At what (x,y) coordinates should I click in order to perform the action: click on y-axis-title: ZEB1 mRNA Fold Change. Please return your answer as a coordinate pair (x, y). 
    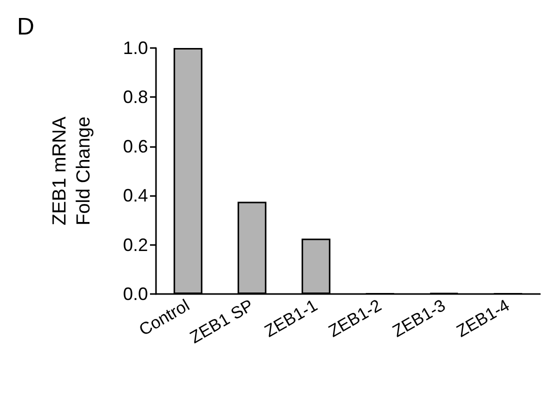
    Looking at the image, I should click on (72, 171).